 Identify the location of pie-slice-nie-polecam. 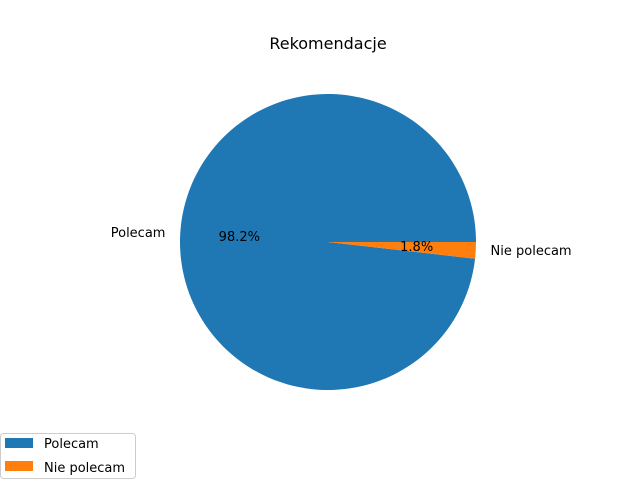
(402, 250).